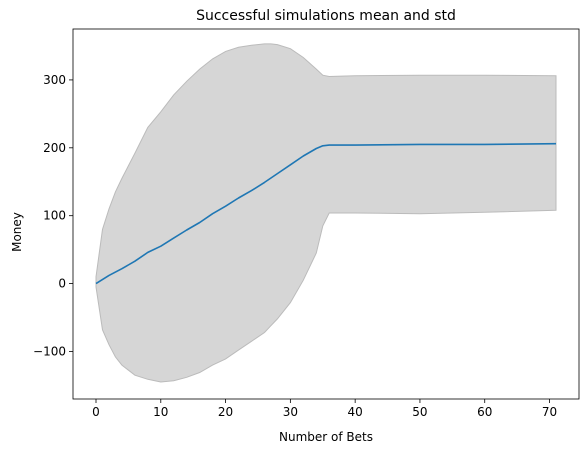 This screenshot has height=453, width=583. I want to click on x-tick-label: 20, so click(225, 412).